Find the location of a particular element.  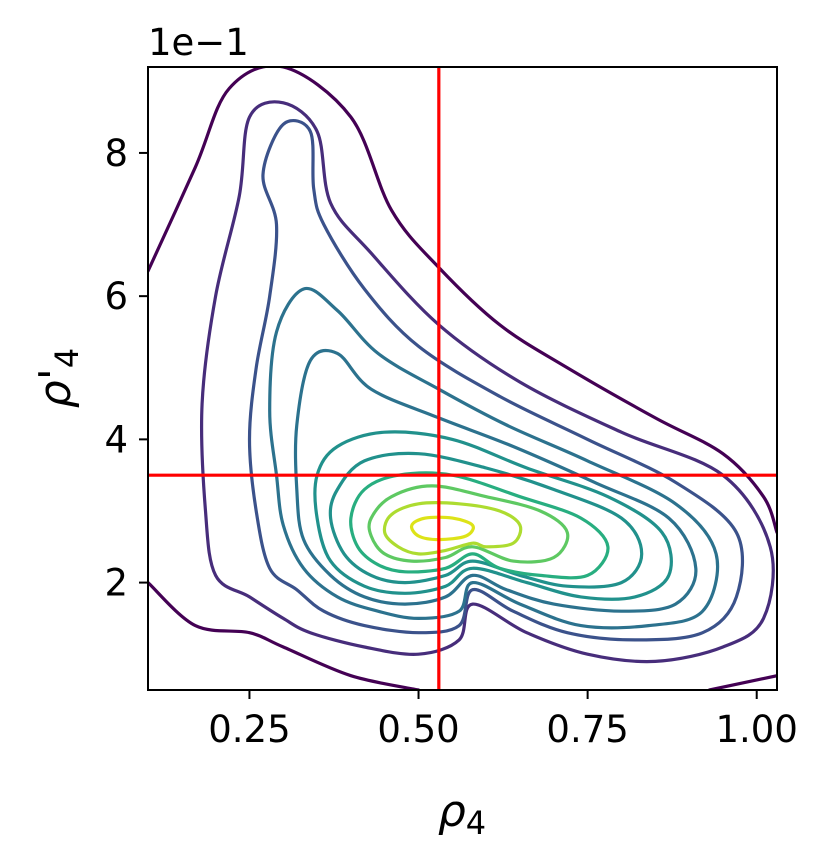

y-offset-label: 1e−1 is located at coordinates (198, 42).